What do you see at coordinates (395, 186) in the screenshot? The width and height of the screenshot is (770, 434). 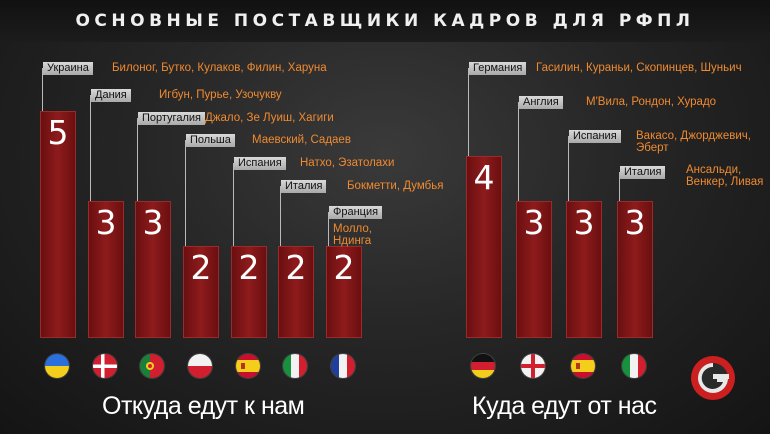 I see `player-names: Бокметти, Думбья` at bounding box center [395, 186].